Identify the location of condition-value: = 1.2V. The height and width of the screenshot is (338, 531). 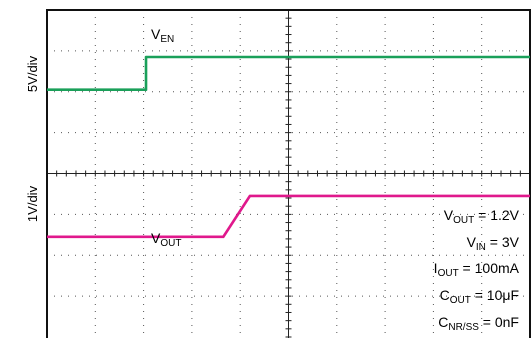
(496, 215).